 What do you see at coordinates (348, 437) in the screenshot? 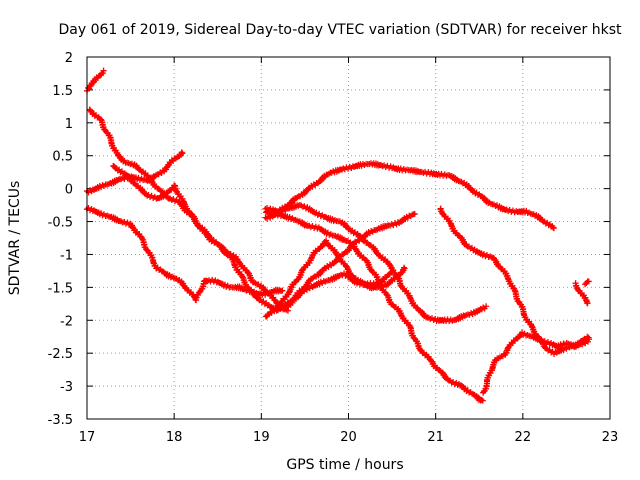
I see `x-tick-label: 20` at bounding box center [348, 437].